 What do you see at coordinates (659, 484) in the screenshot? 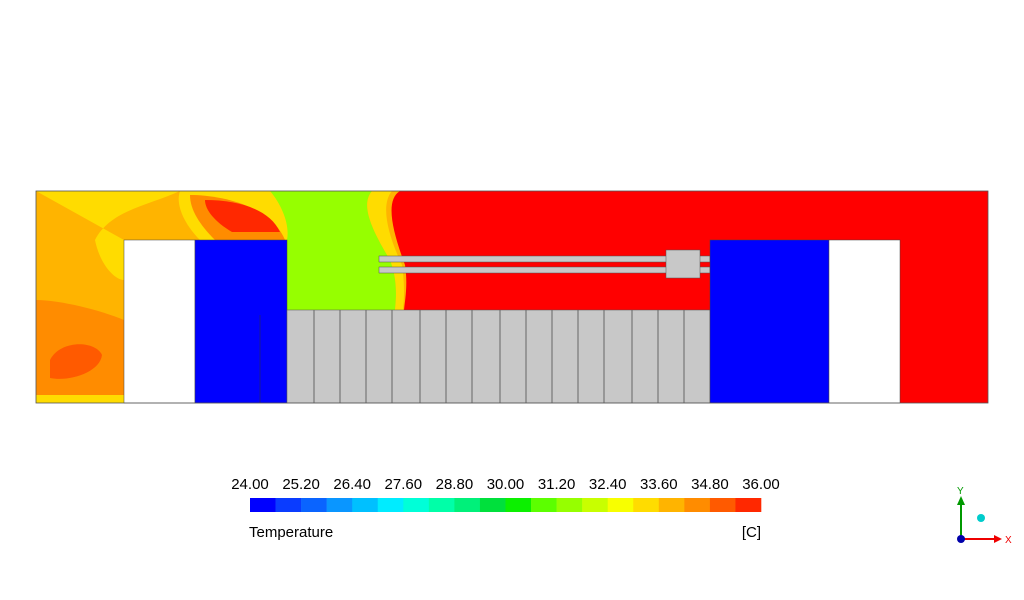
I see `legend-tick-label: 33.60` at bounding box center [659, 484].